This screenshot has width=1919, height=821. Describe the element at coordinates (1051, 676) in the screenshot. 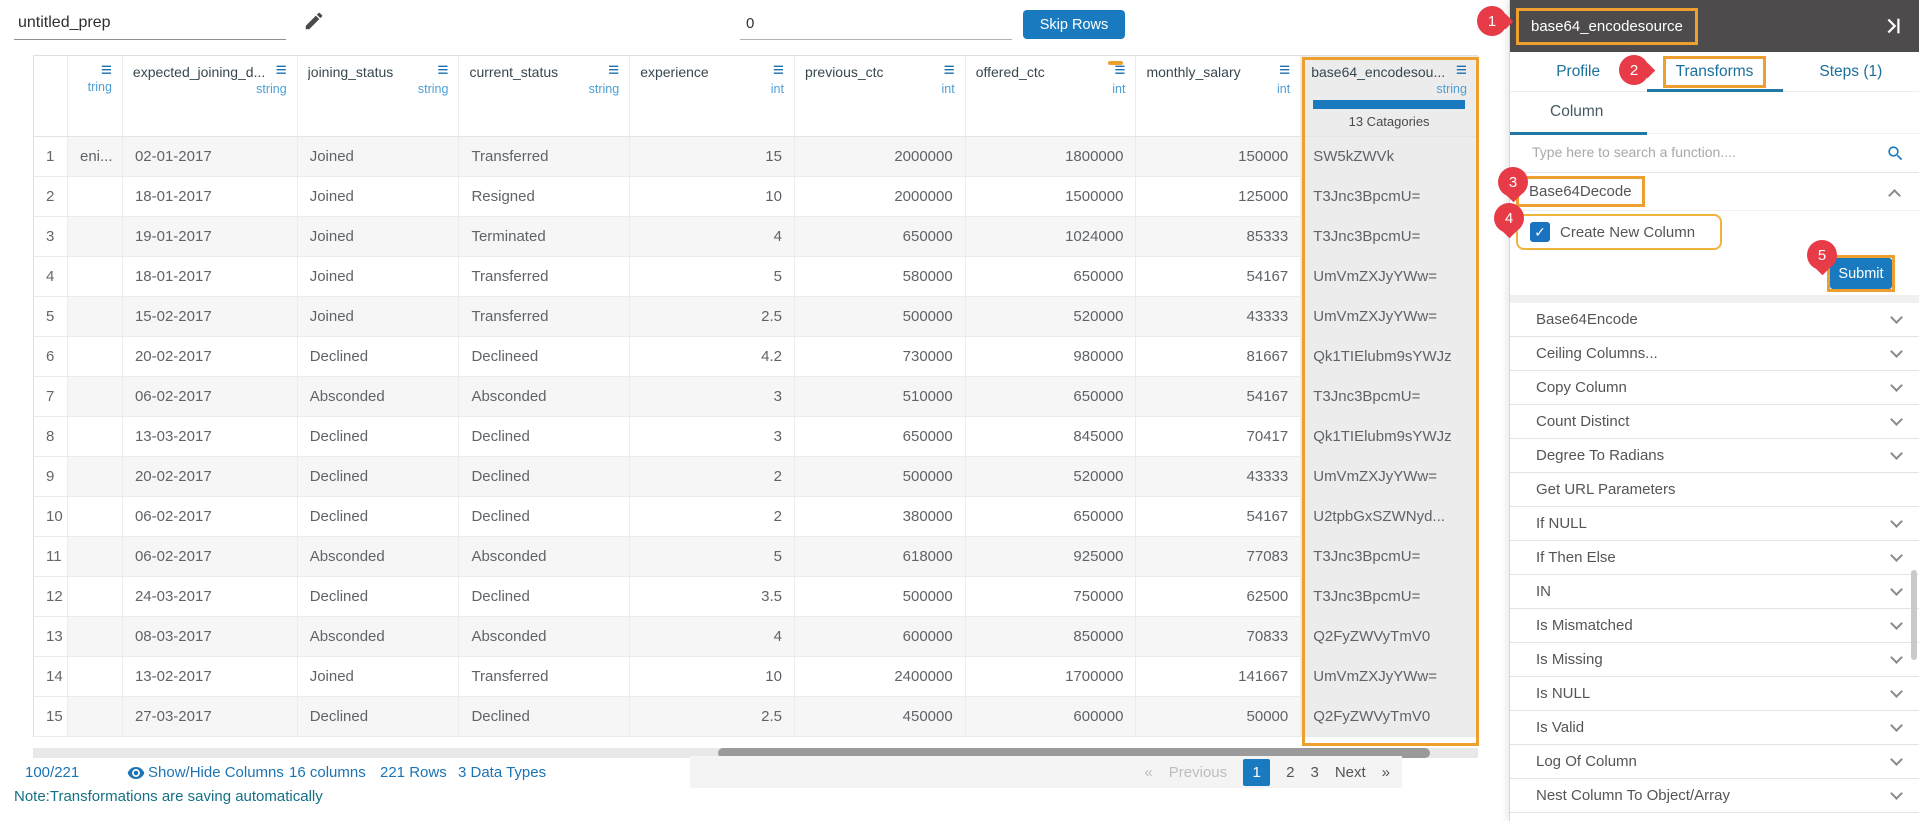

I see `table-cell: 1700000` at that location.